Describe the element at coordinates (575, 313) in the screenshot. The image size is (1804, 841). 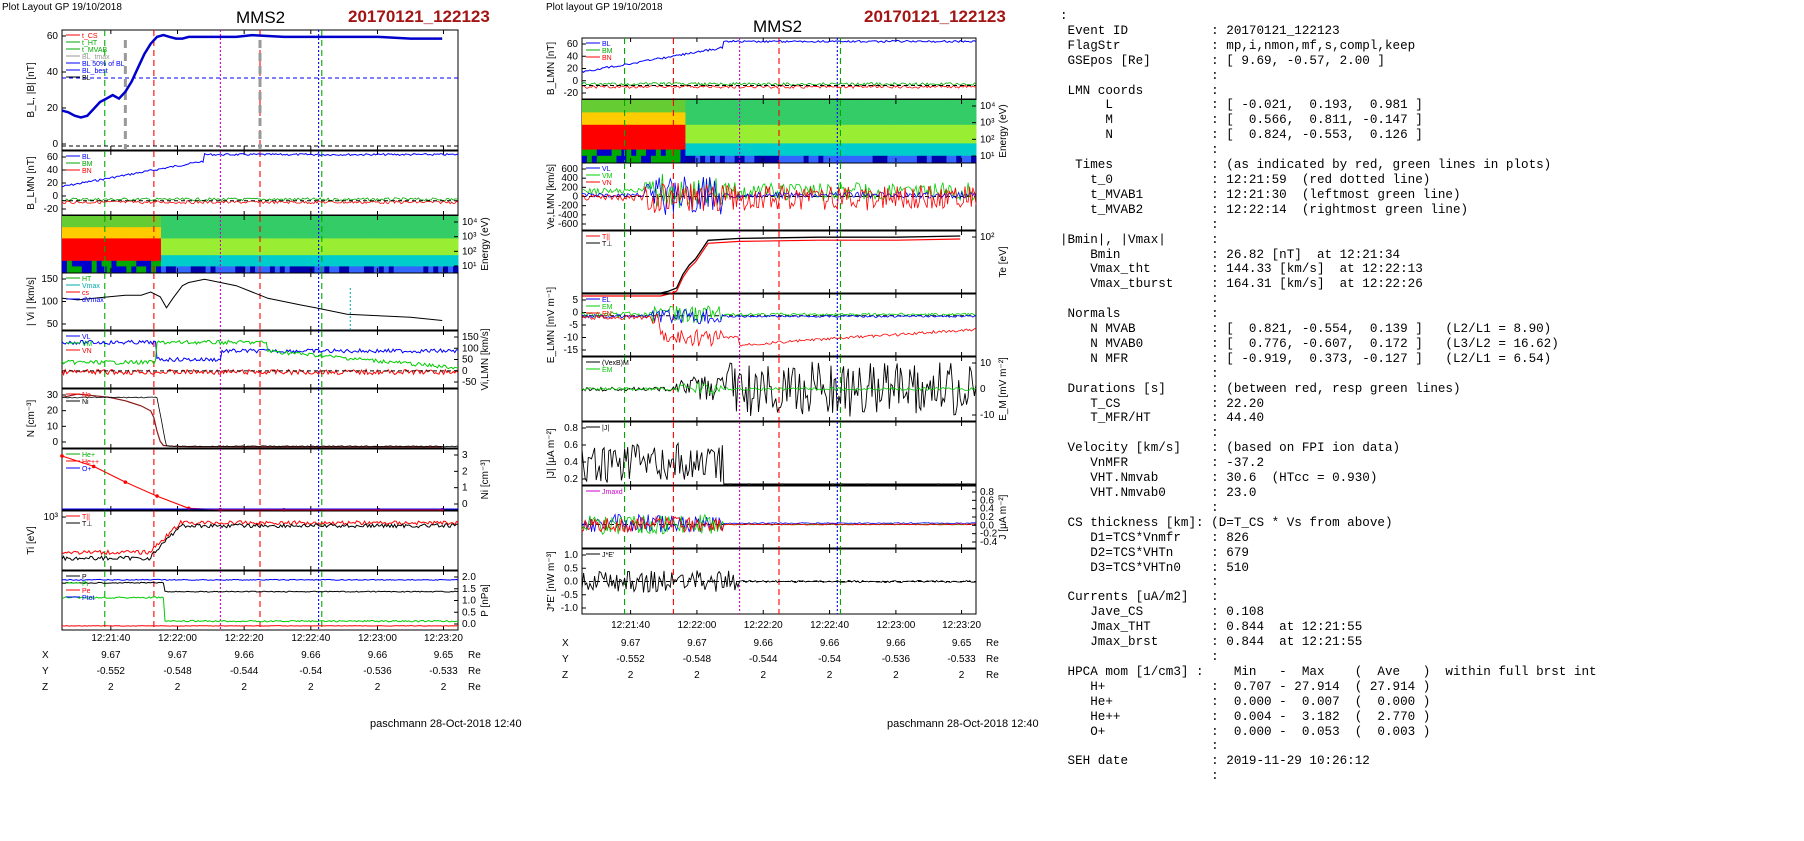
I see `y-tick-label: 0` at that location.